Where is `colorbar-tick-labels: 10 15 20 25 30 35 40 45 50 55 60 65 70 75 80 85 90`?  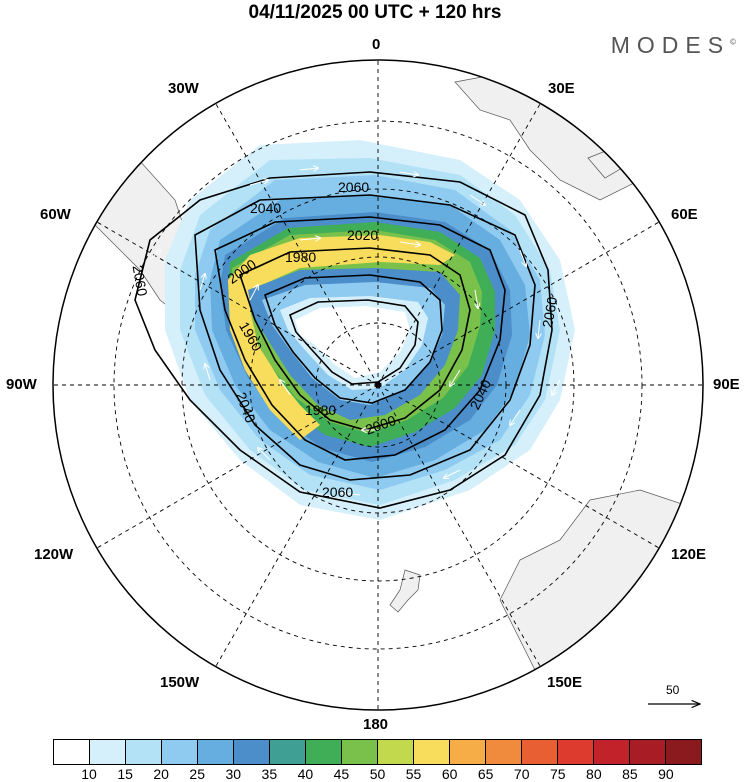
colorbar-tick-labels: 10 15 20 25 30 35 40 45 50 55 60 65 70 75 80 85 90 is located at coordinates (377, 774).